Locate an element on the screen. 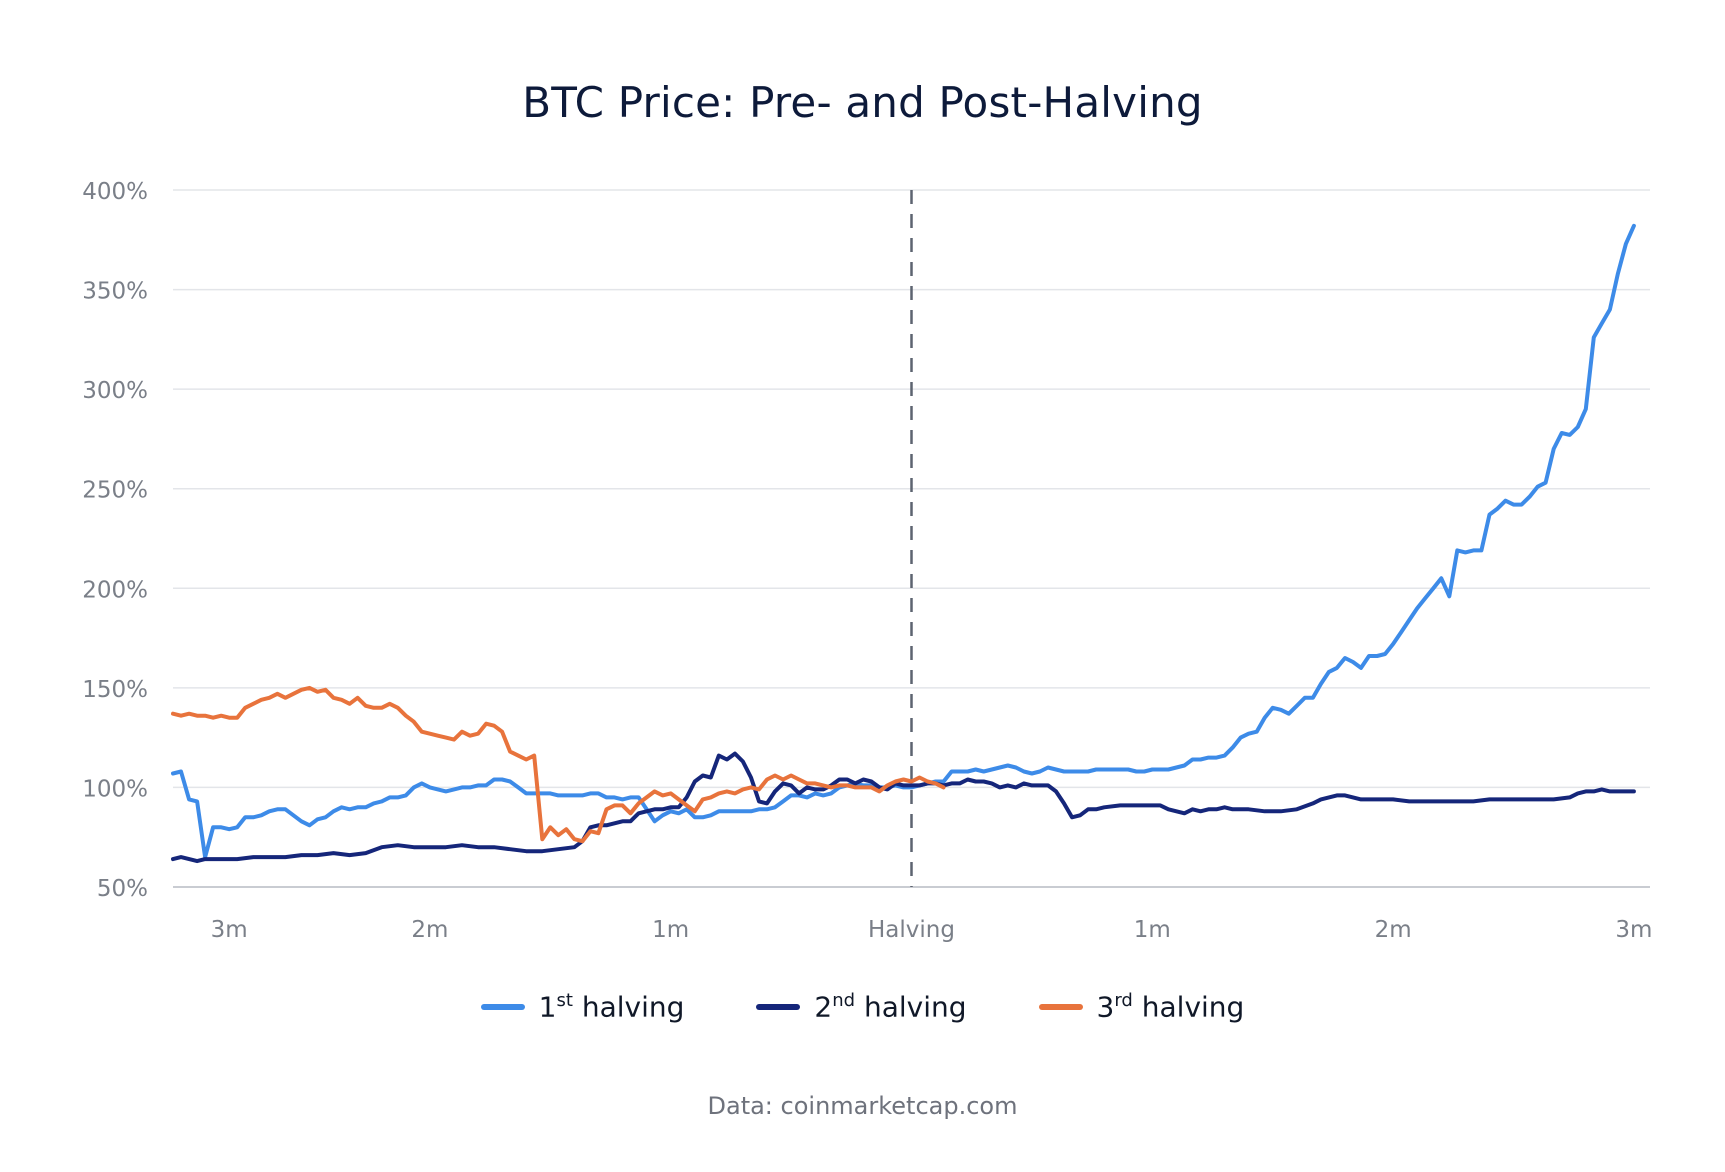 This screenshot has height=1172, width=1725. y-tick-label: 200% is located at coordinates (115, 590).